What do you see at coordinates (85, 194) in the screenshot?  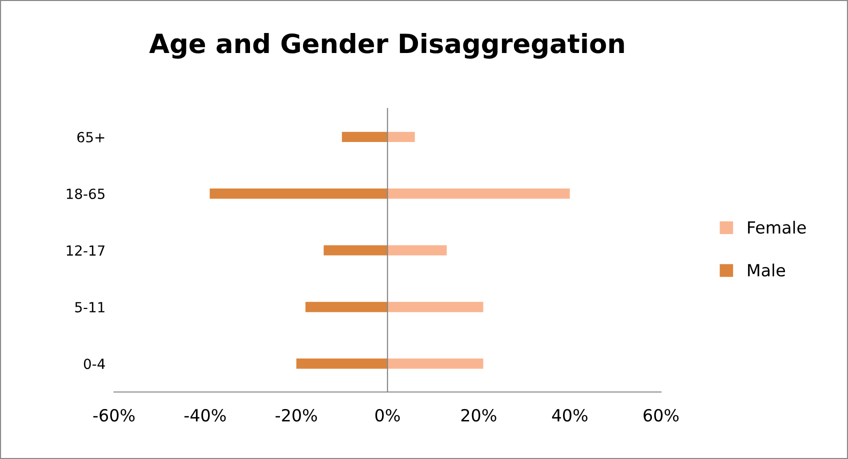 I see `y-tick-label: 18-65` at bounding box center [85, 194].